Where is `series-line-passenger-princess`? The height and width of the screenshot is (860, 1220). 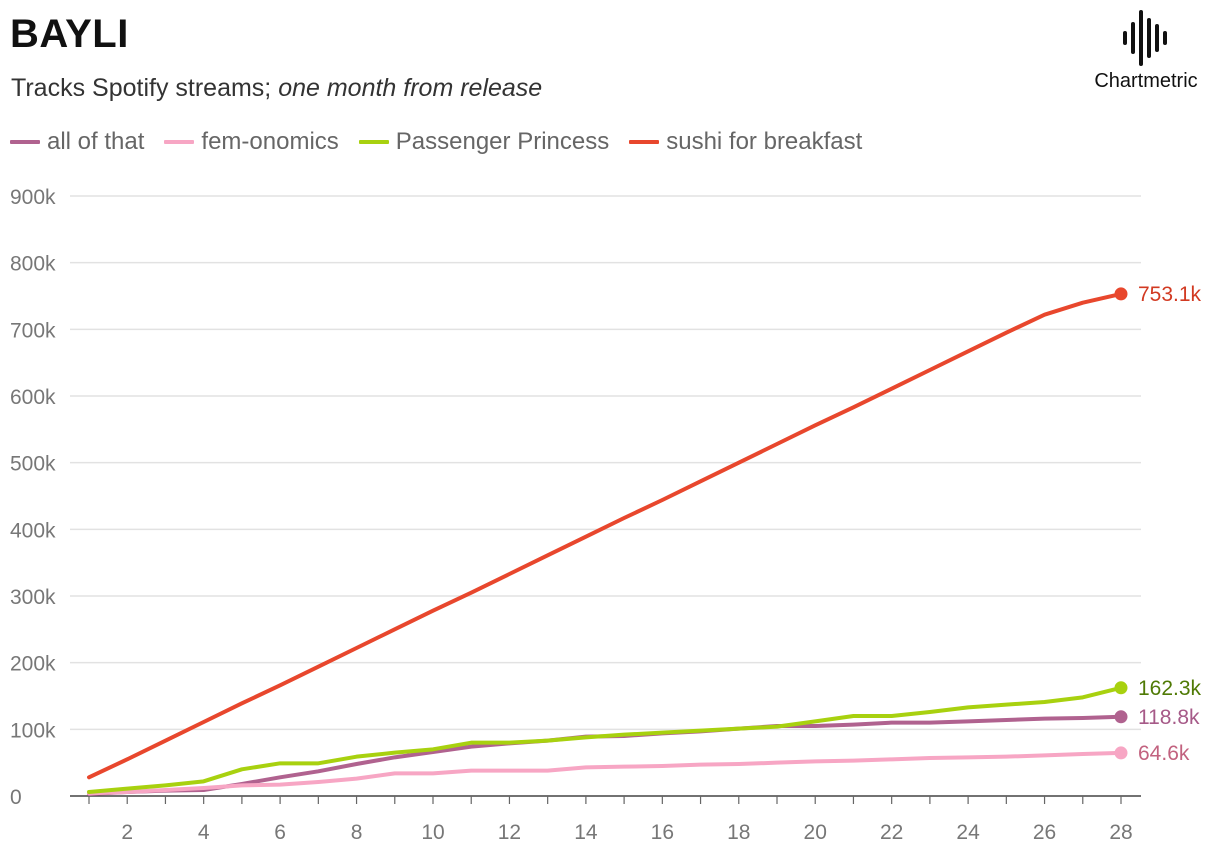 series-line-passenger-princess is located at coordinates (605, 739).